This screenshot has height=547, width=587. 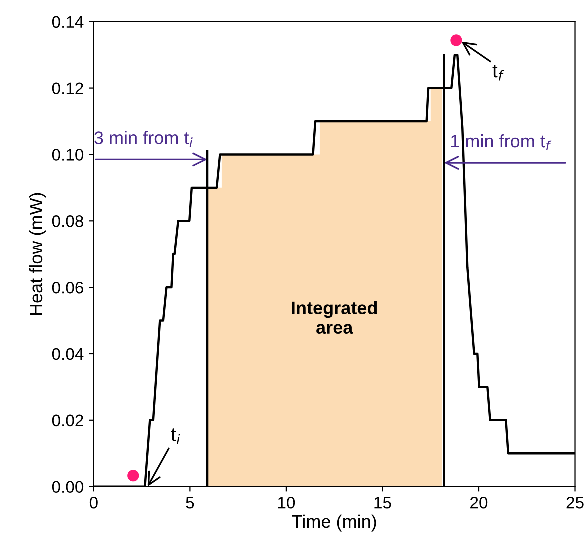 What do you see at coordinates (37, 254) in the screenshot?
I see `y-axis-title: Heat flow (mW)` at bounding box center [37, 254].